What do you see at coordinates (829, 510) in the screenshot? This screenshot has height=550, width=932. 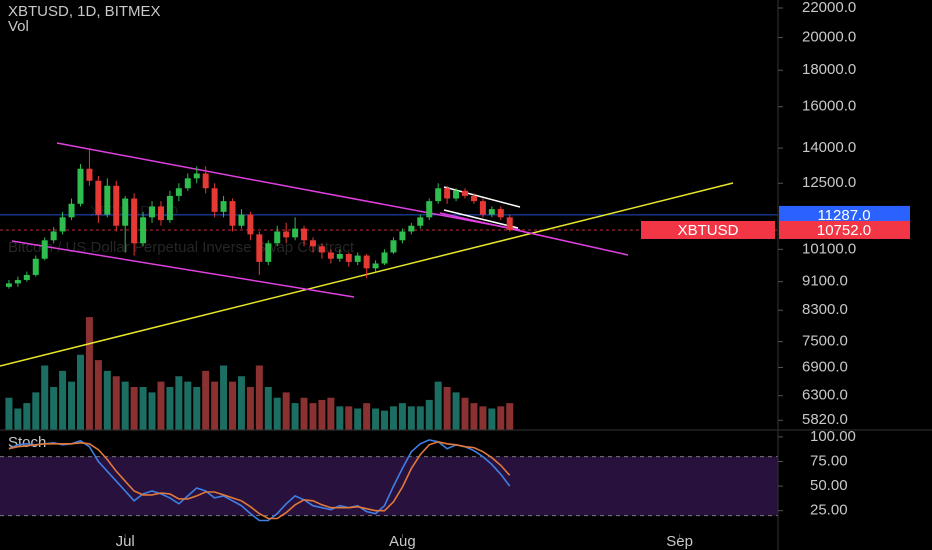 I see `y-tick-label: 25.00` at bounding box center [829, 510].